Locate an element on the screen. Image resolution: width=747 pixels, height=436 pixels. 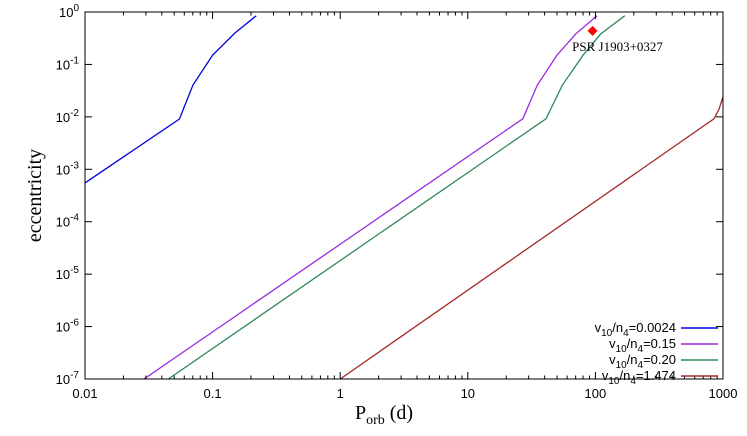
x-tick-label-2: 1 is located at coordinates (340, 393).